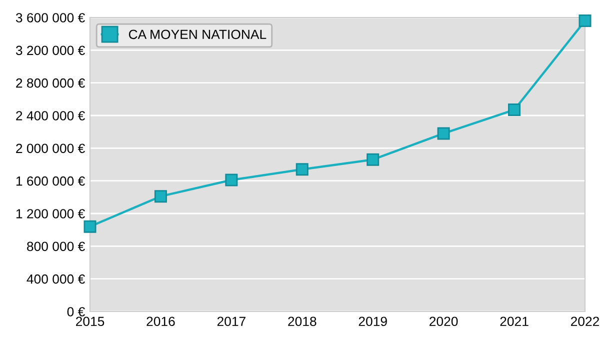 Image resolution: width=600 pixels, height=350 pixels. I want to click on y-tick-label: 3 200 000 €, so click(50, 51).